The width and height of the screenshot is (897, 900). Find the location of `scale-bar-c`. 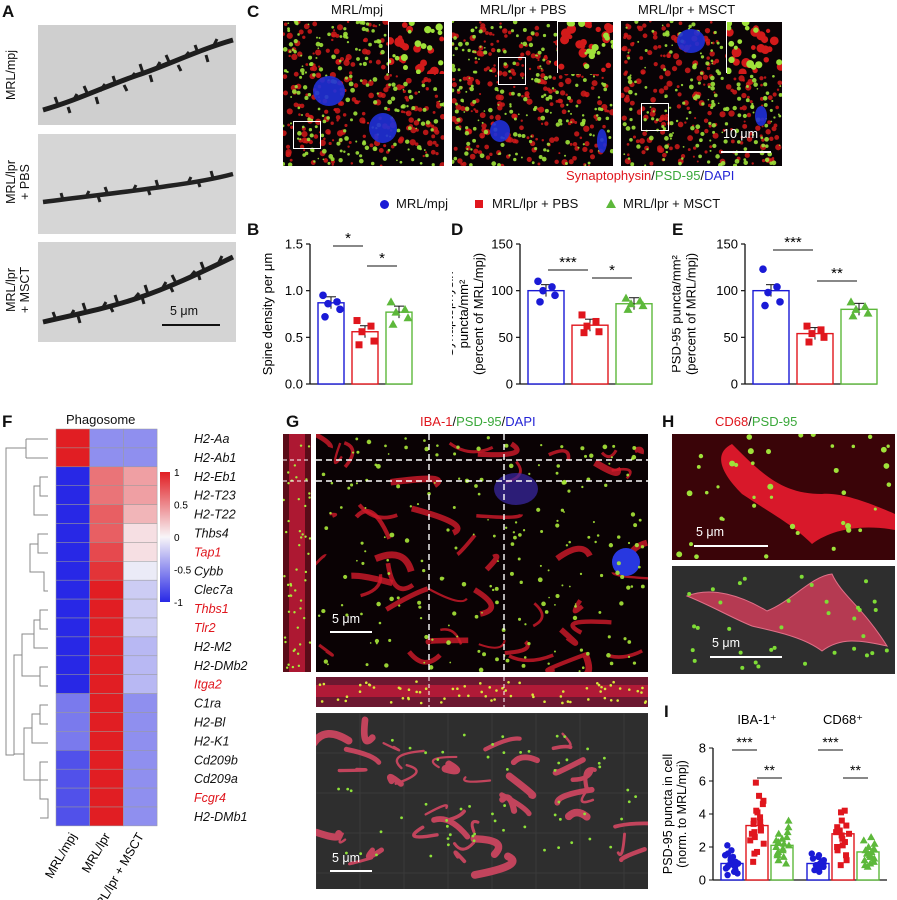

scale-bar-c is located at coordinates (746, 152).